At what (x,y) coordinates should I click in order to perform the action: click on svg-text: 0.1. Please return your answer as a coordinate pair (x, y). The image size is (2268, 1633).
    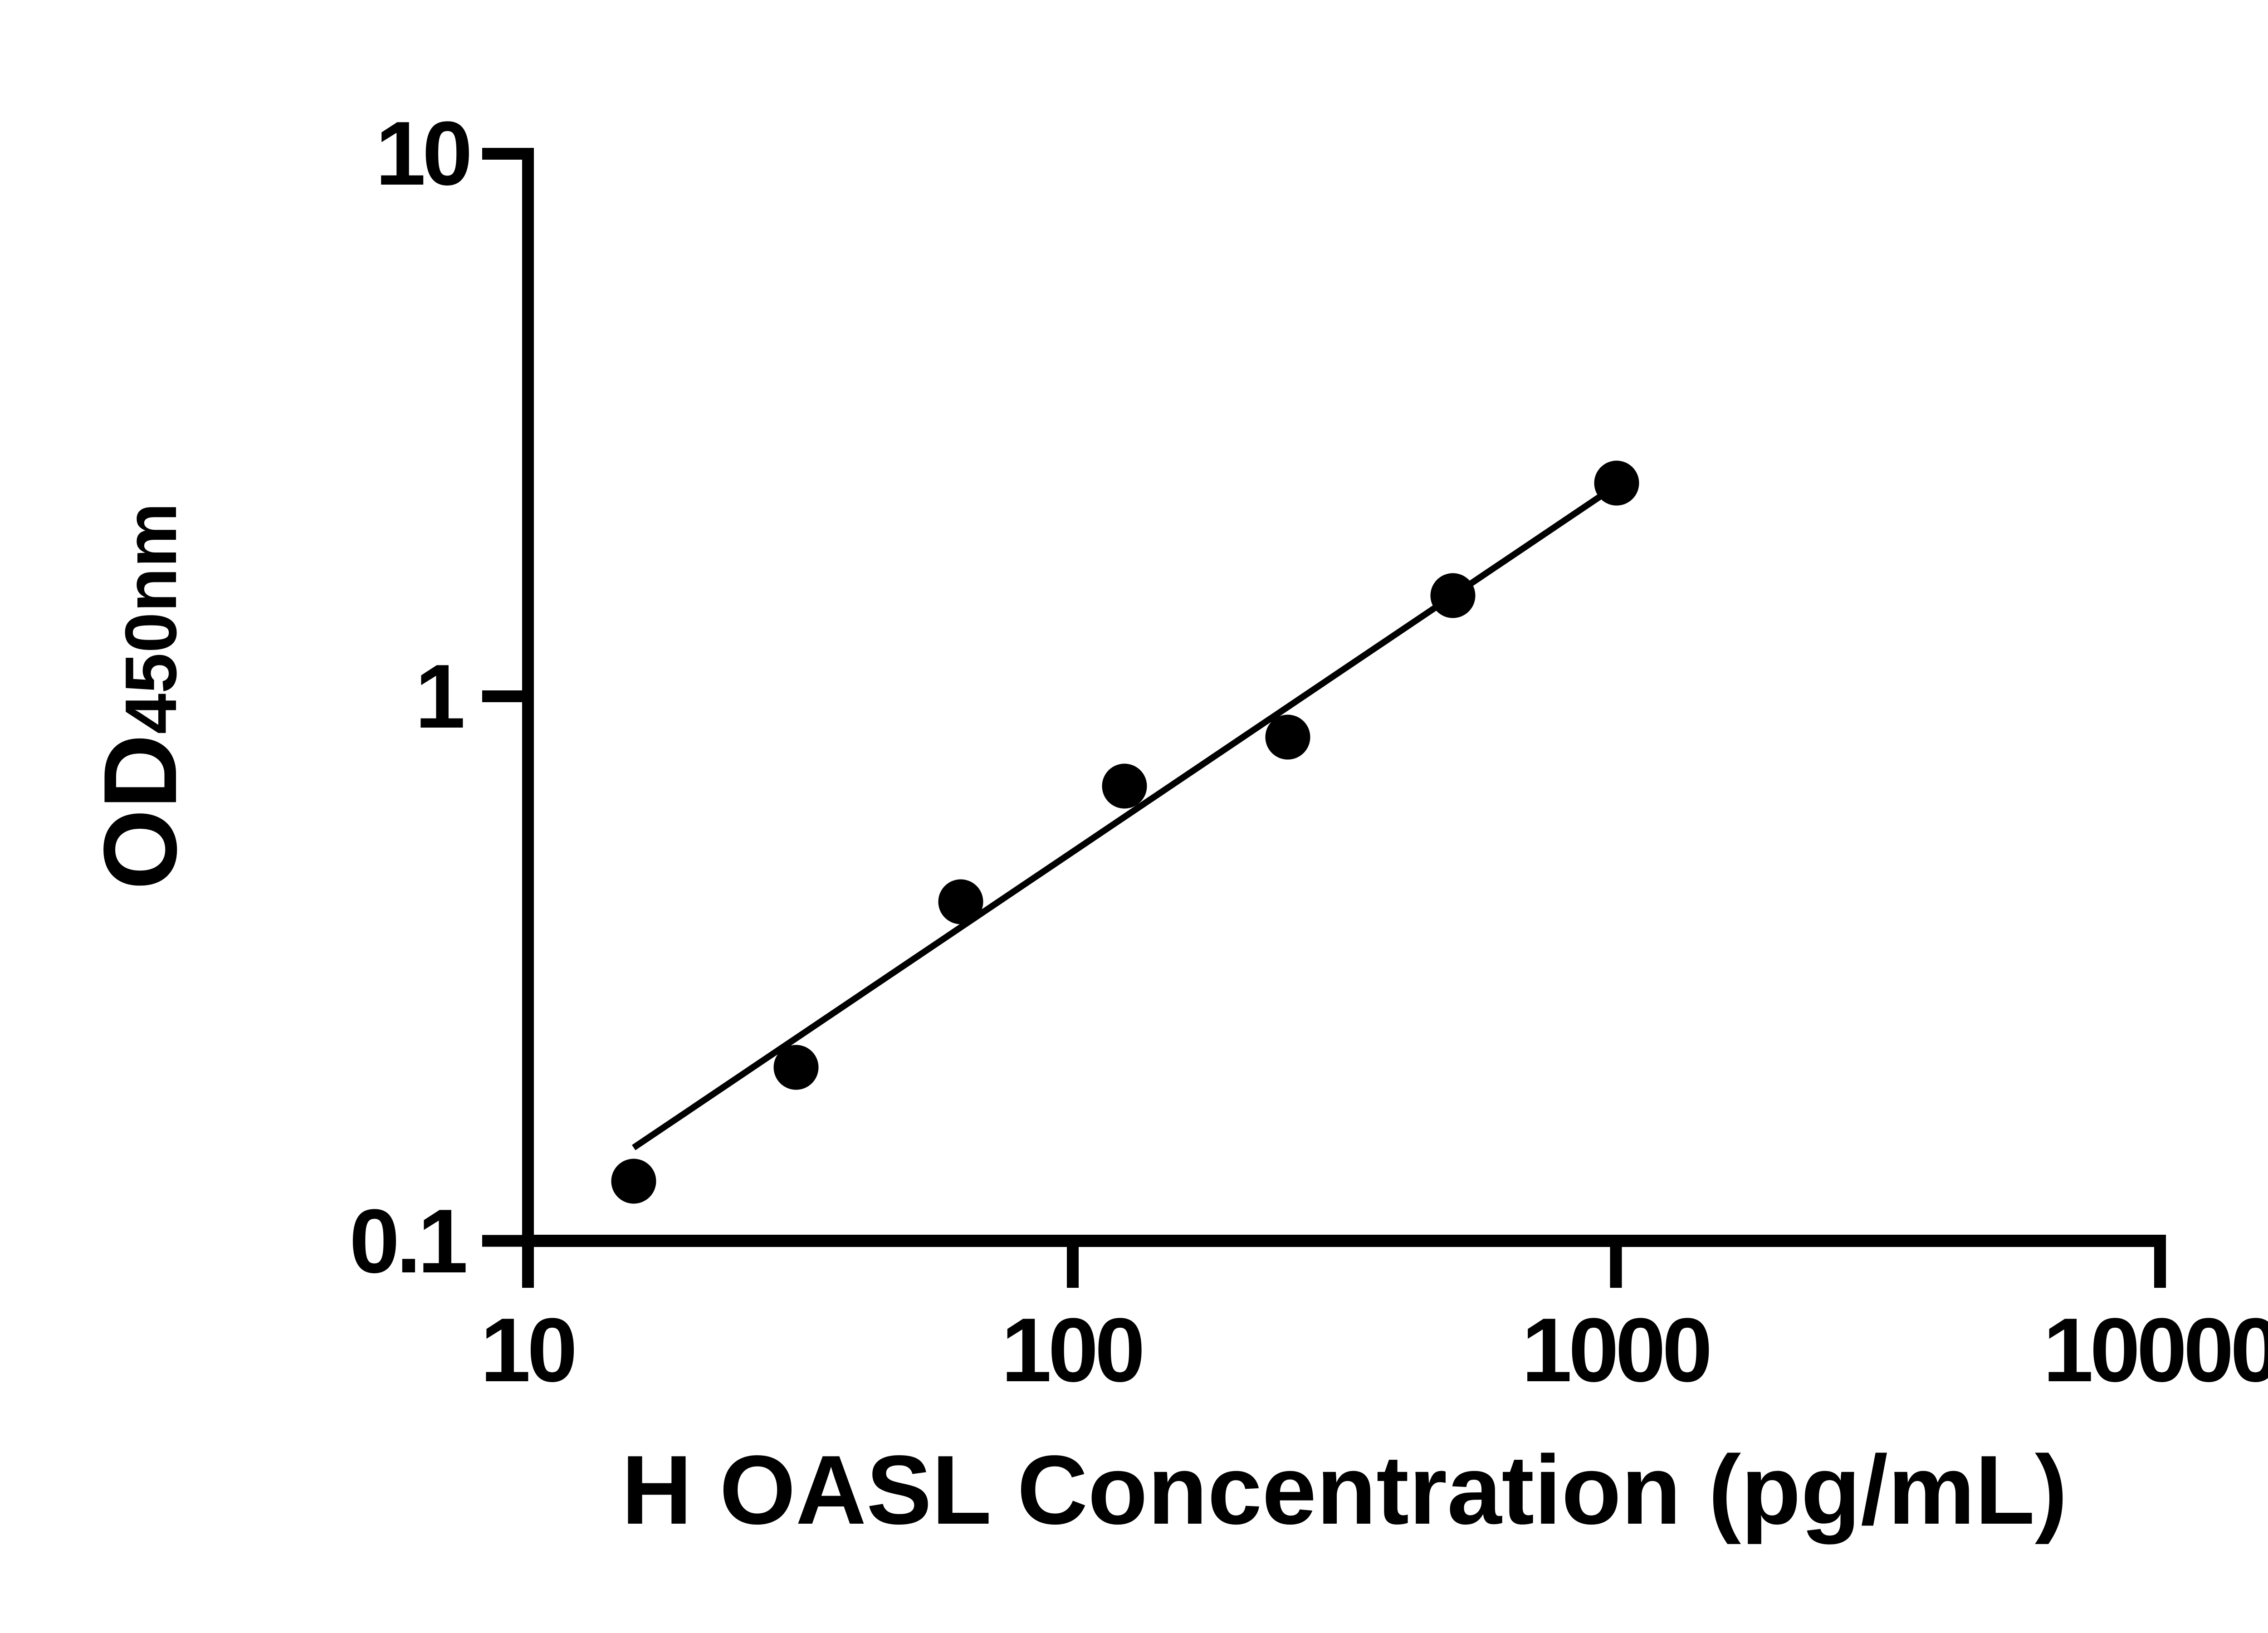
    Looking at the image, I should click on (408, 1241).